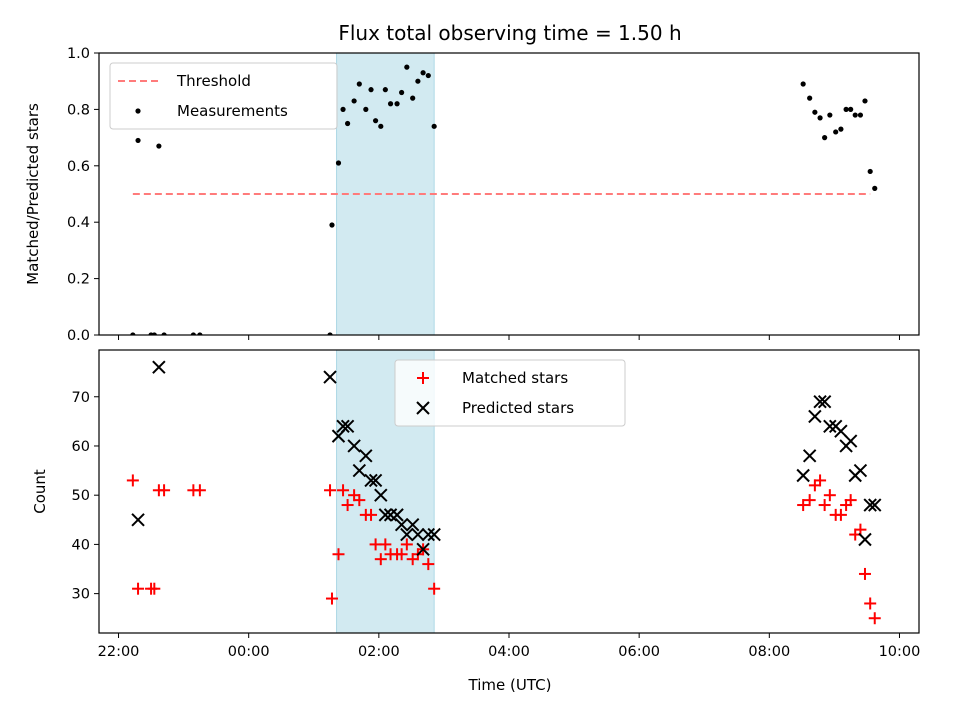 The height and width of the screenshot is (720, 960). Describe the element at coordinates (509, 33) in the screenshot. I see `chart-title: Flux total observing time = 1.50 h` at that location.